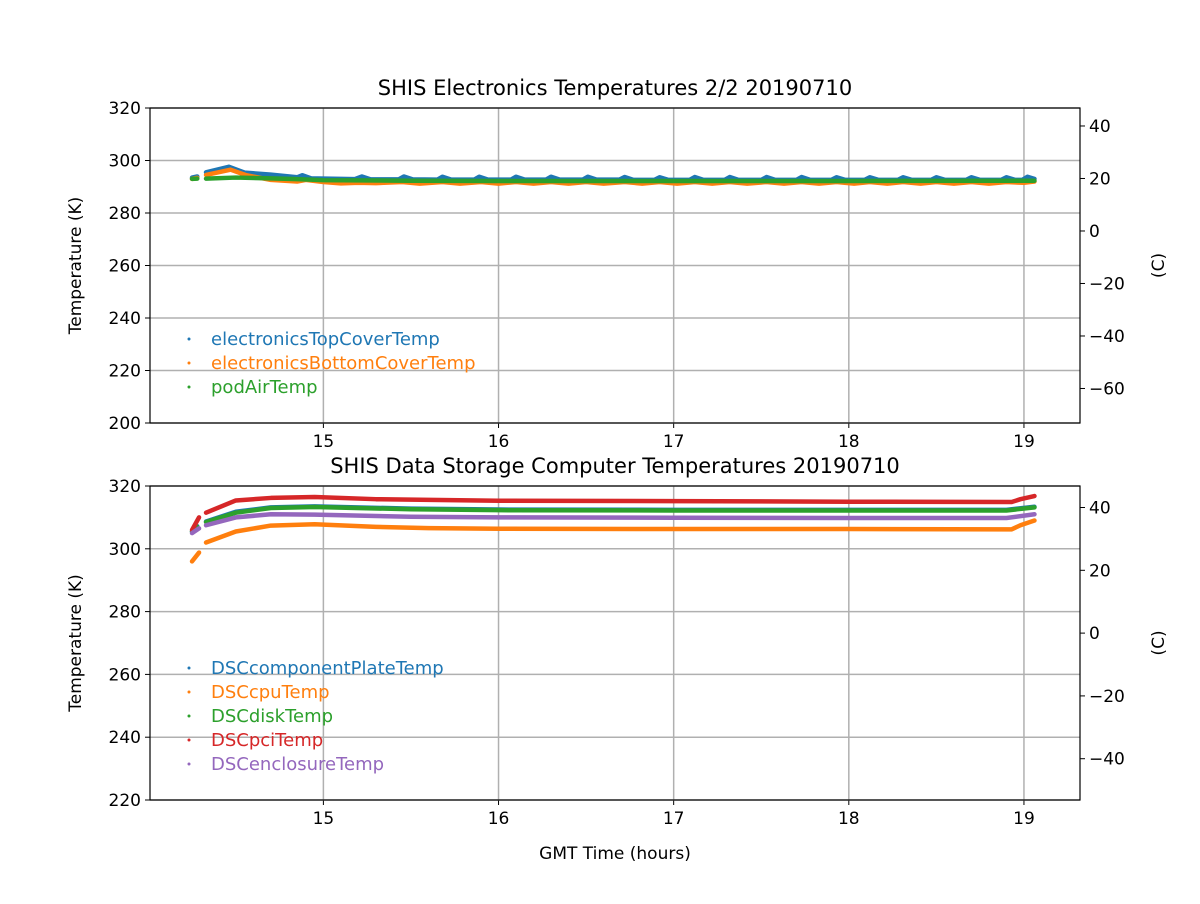 This screenshot has height=904, width=1200. Describe the element at coordinates (264, 387) in the screenshot. I see `legend-label: podAirTemp` at that location.